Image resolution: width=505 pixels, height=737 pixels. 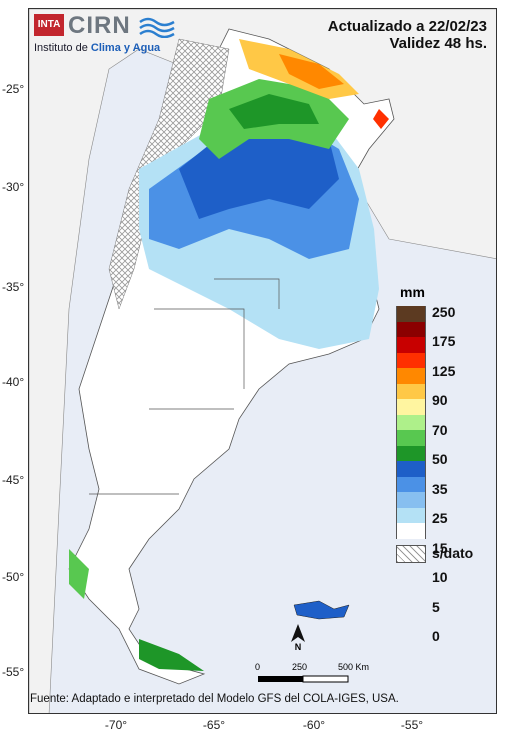 I want to click on inta-badge: INTA, so click(x=49, y=25).